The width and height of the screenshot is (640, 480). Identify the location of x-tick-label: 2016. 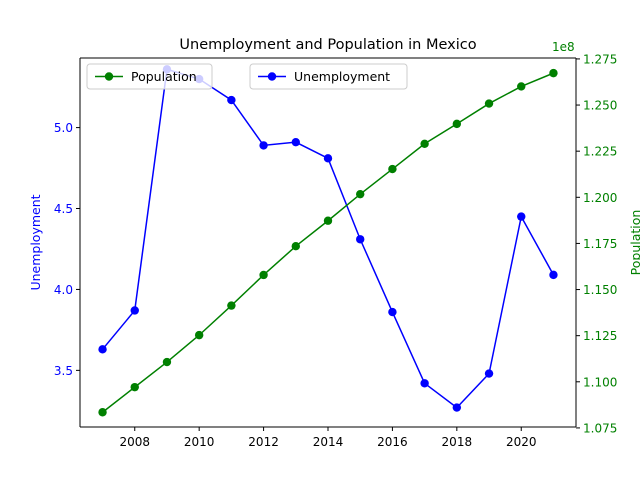
(392, 442).